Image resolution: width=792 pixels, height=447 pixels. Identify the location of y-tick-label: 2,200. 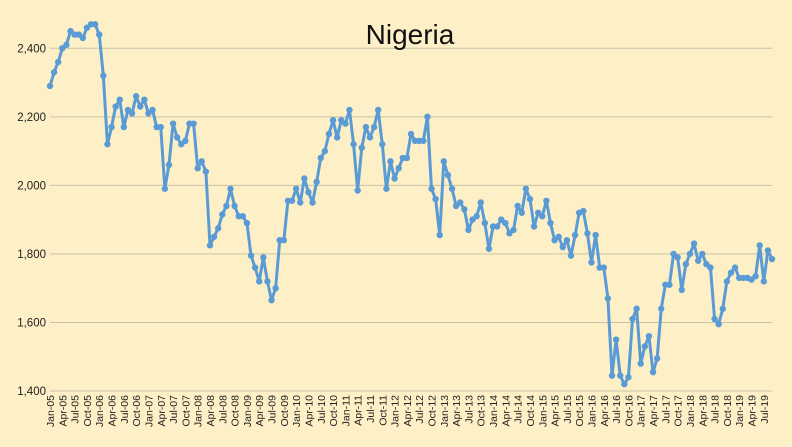
(31, 118).